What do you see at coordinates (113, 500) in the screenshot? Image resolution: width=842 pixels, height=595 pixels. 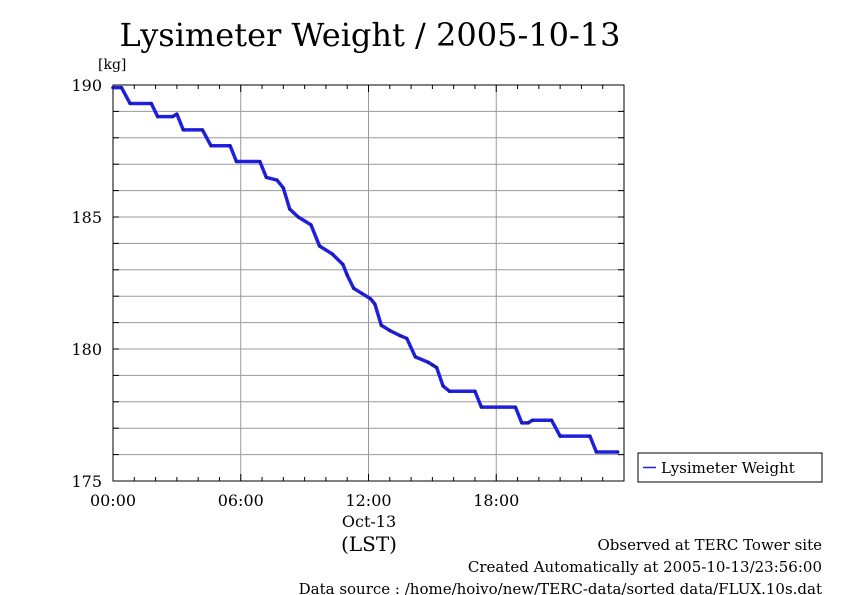 I see `x-tick-label-0000: 00:00` at bounding box center [113, 500].